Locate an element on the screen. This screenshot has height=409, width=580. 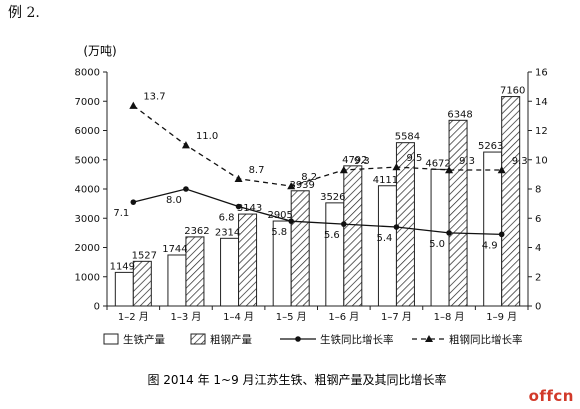
crude-steel-bar-label: 3939 is located at coordinates (301, 185).